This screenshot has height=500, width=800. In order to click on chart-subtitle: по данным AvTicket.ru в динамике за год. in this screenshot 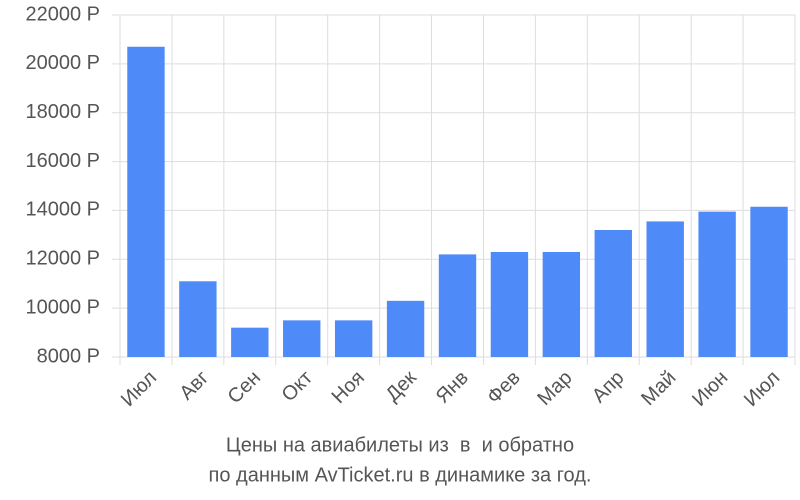, I will do `click(400, 475)`.